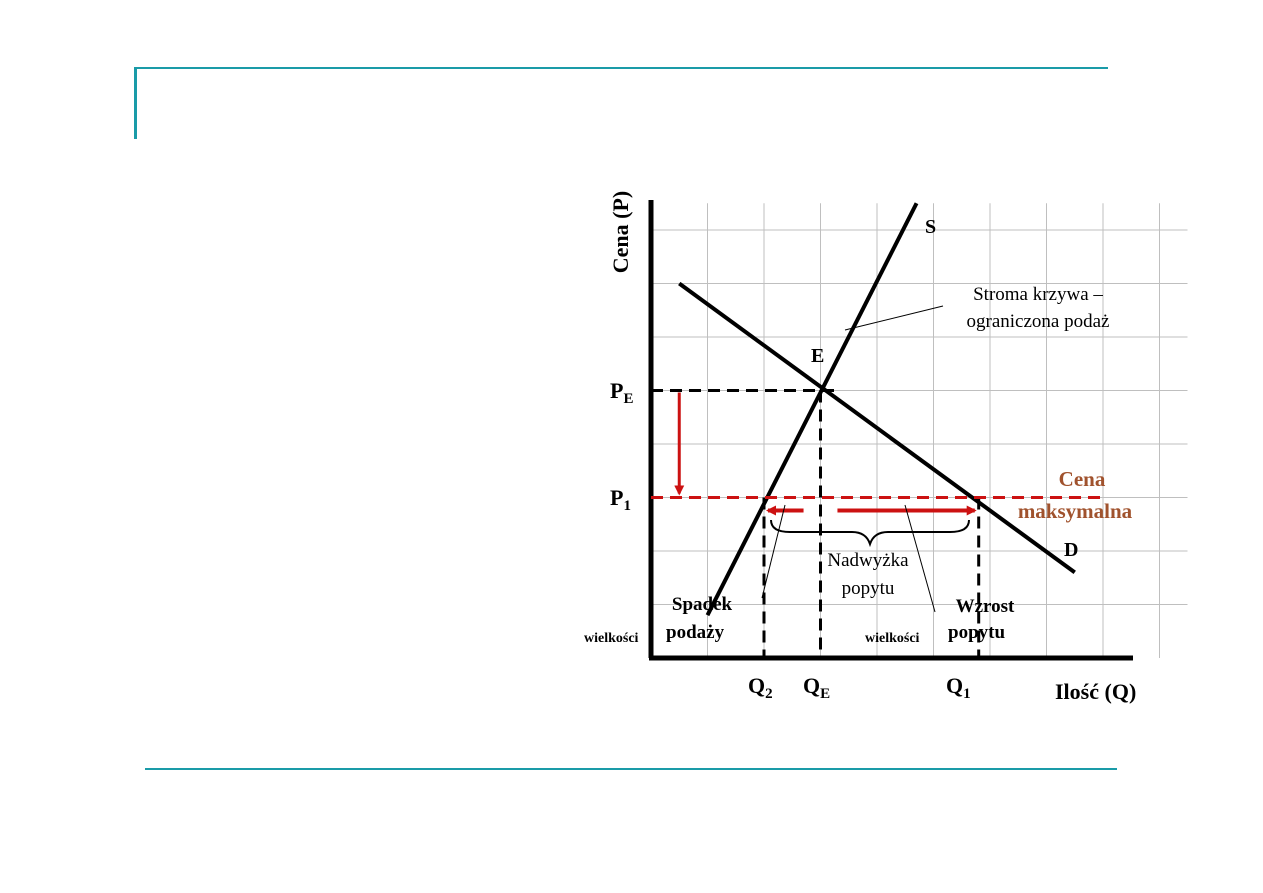 The width and height of the screenshot is (1263, 893). What do you see at coordinates (135, 103) in the screenshot?
I see `slide-frame-left-line` at bounding box center [135, 103].